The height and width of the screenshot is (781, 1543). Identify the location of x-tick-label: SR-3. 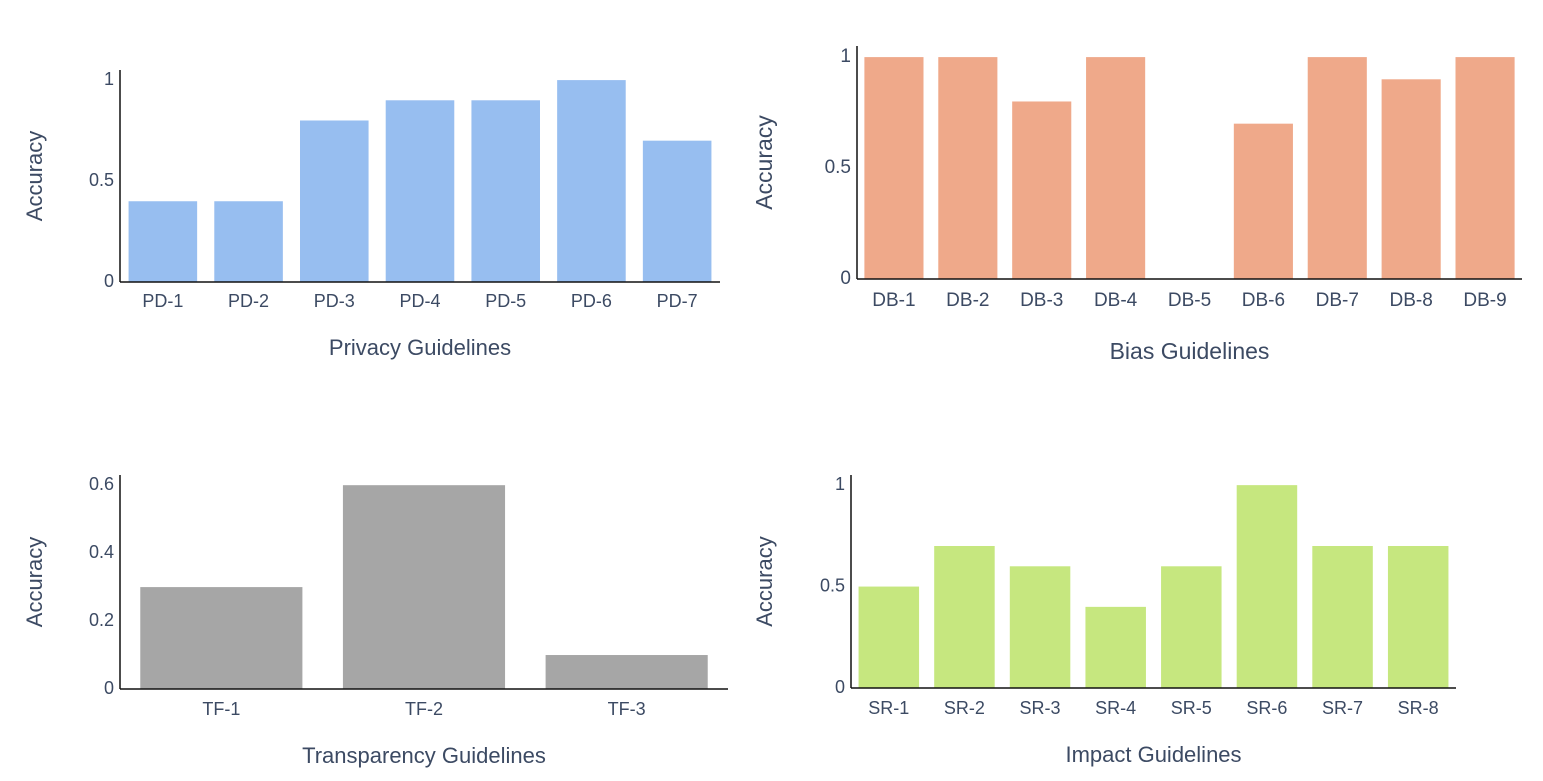
(1040, 708).